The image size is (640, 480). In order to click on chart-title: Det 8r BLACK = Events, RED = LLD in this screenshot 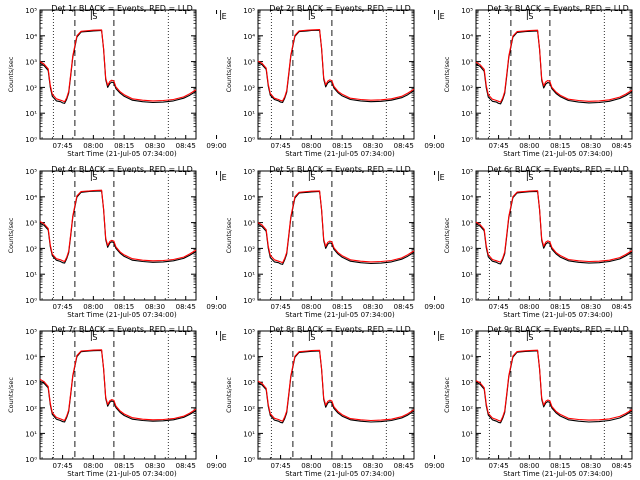, I will do `click(340, 329)`.